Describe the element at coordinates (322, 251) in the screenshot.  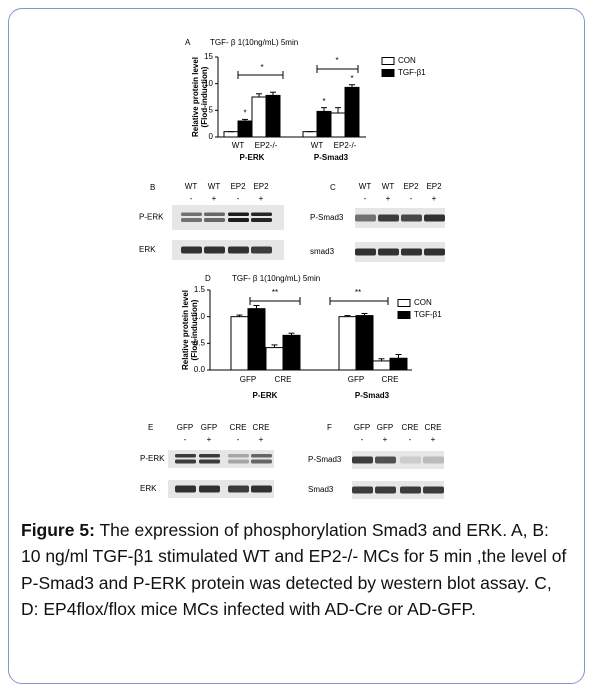
I see `blot-row-label: smad3` at that location.